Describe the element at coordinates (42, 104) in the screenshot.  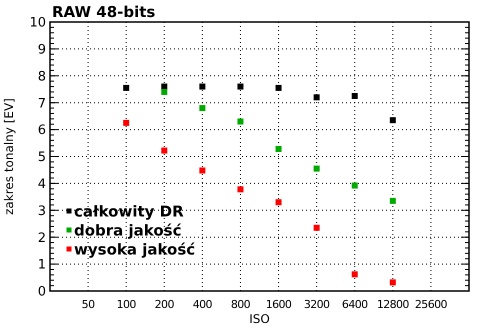
I see `y-tick-label: 7` at that location.